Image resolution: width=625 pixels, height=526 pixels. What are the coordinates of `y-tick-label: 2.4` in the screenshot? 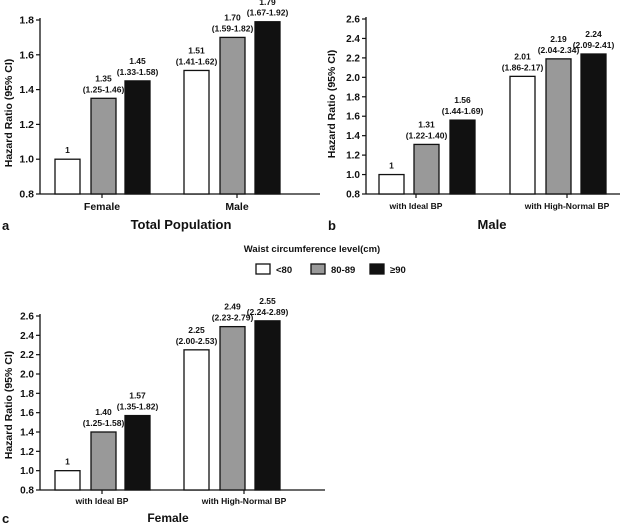 It's located at (27, 336).